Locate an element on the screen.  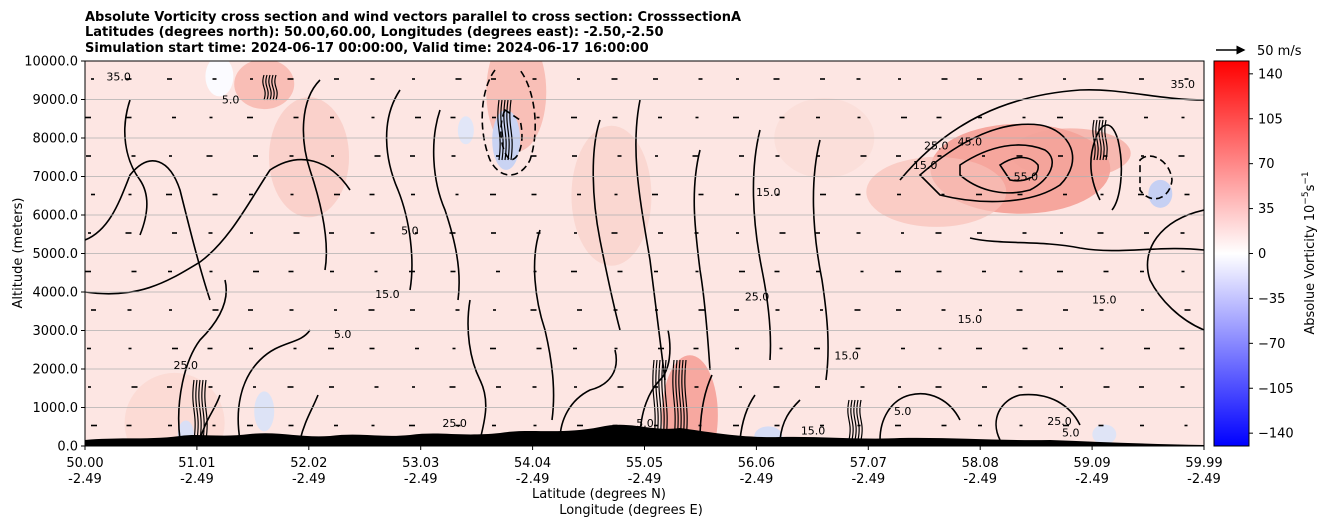
y-tick-label: 9000.0 is located at coordinates (56, 100).